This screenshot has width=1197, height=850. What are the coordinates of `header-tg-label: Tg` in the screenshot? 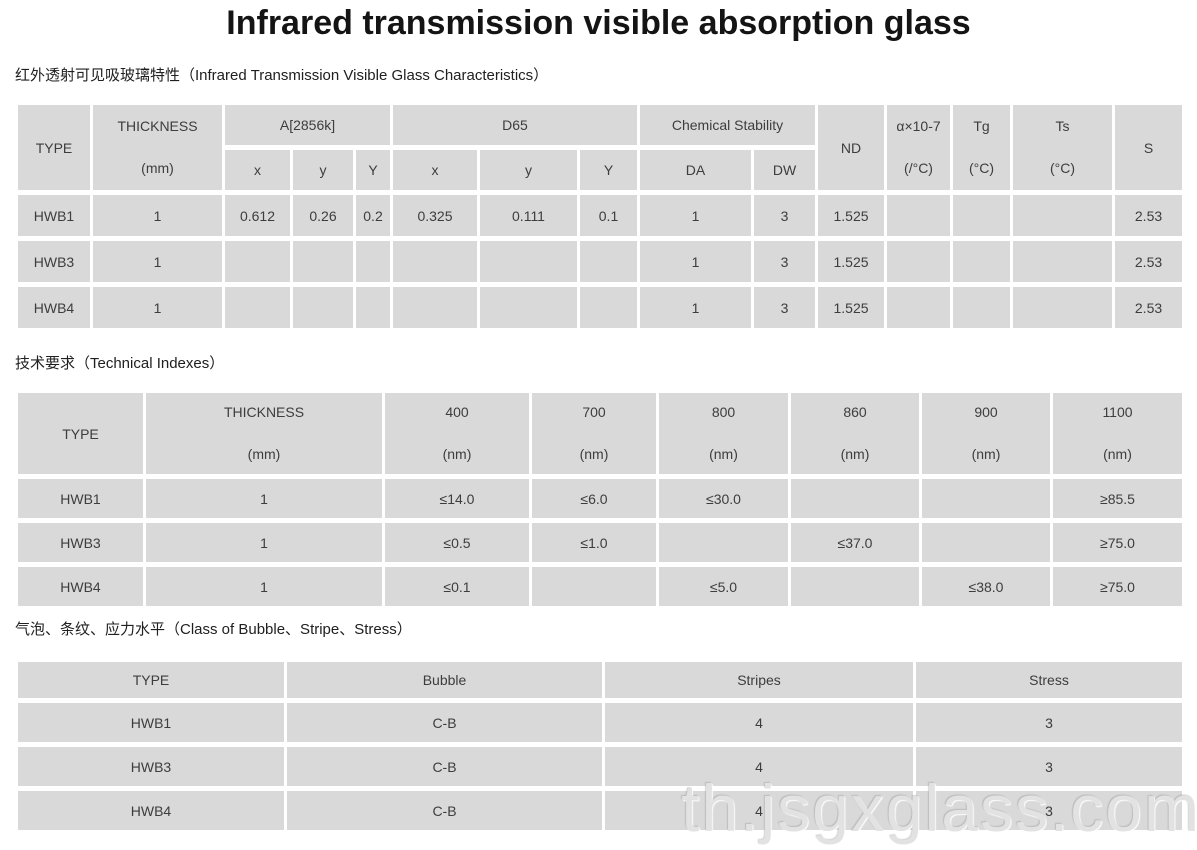 It's located at (981, 126).